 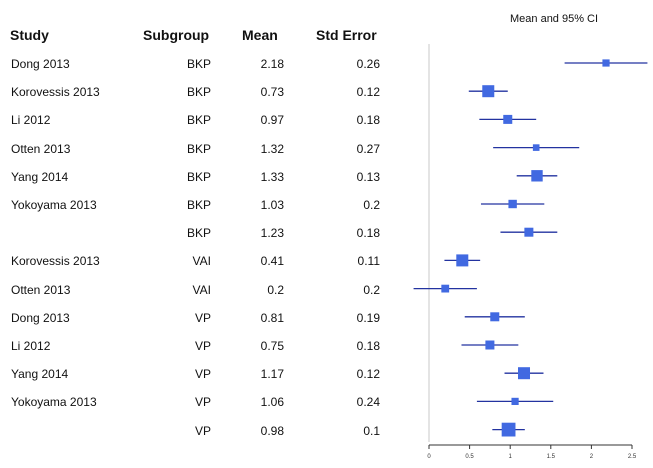 I want to click on header-subgroup: Subgroup, so click(x=176, y=35).